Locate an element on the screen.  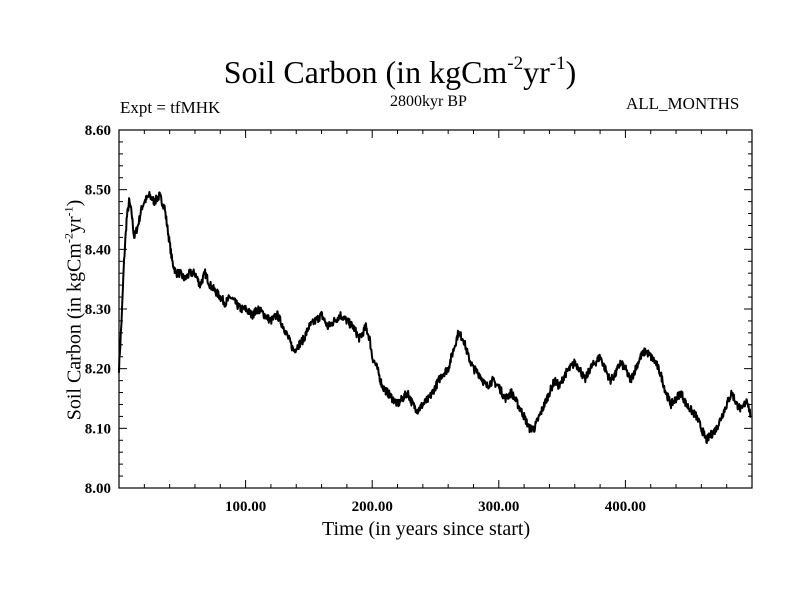
x-tick-label: 400.00 is located at coordinates (625, 507).